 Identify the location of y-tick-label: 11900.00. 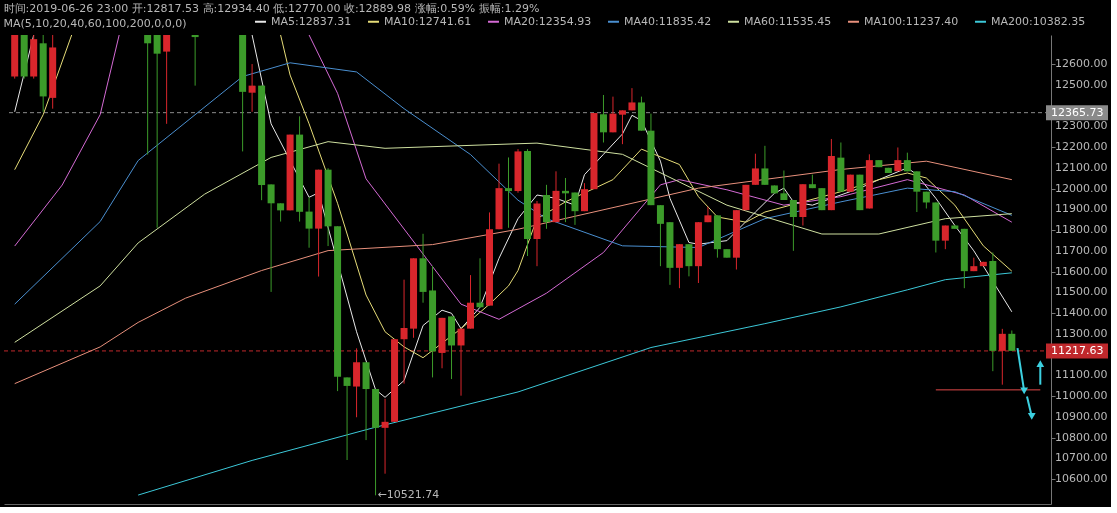
(1081, 209).